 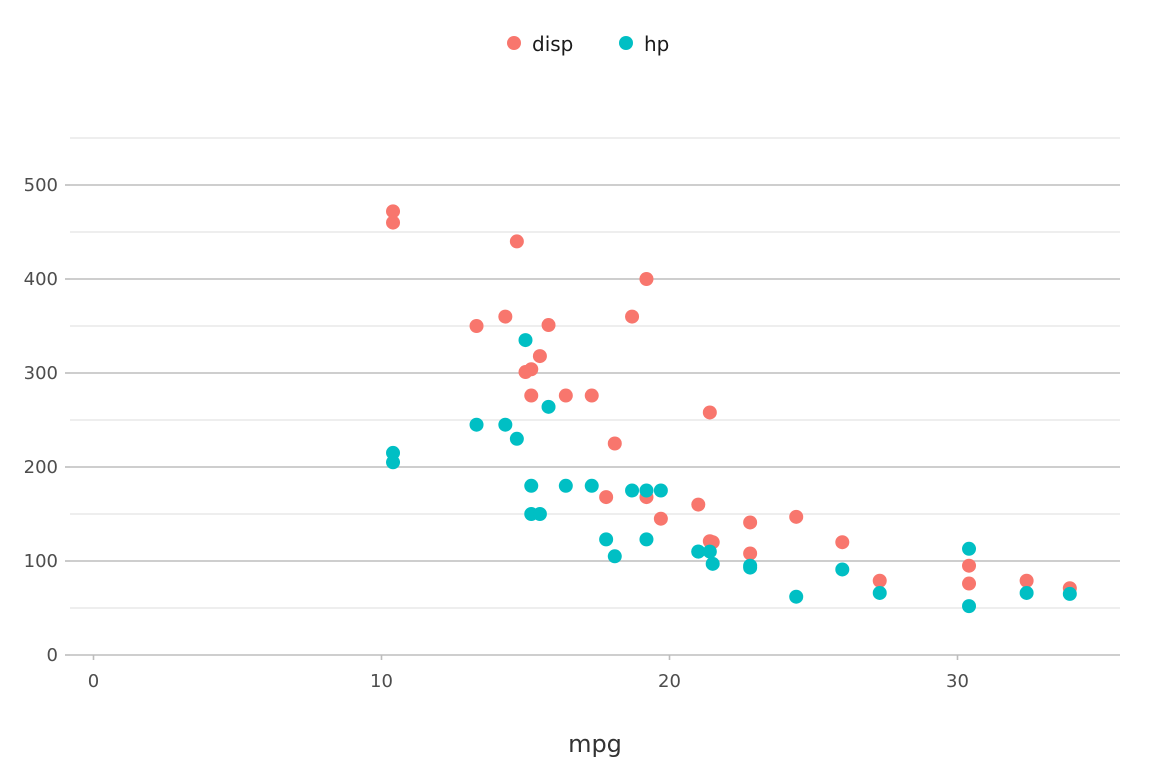 I want to click on x-tick-label: 30, so click(x=957, y=681).